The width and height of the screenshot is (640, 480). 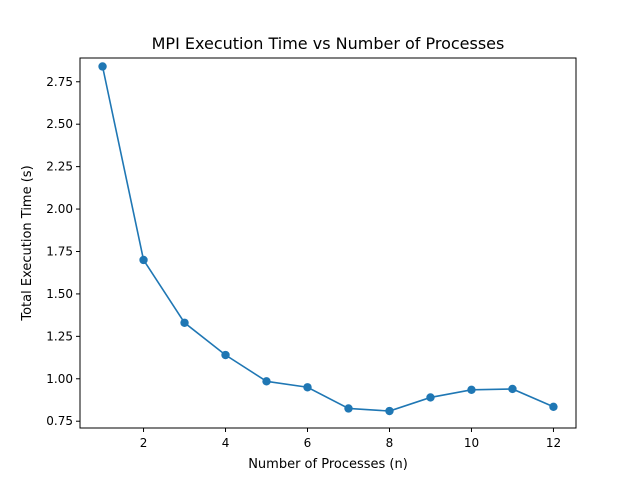 I want to click on x-axis-label: Number of Processes (n), so click(x=328, y=464).